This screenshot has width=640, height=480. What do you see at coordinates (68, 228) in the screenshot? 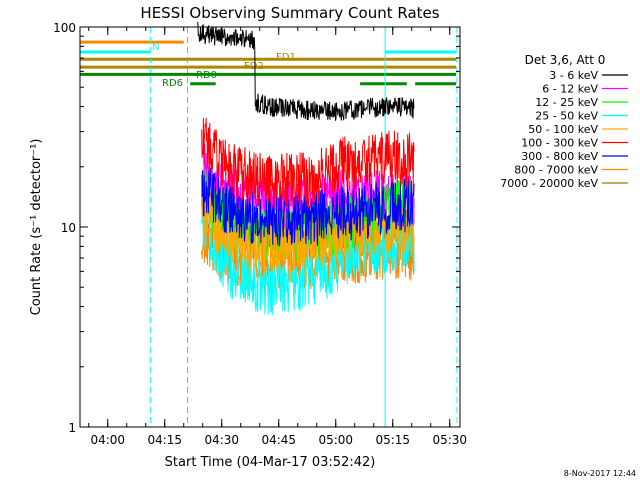
I see `y-tick-label-10: 10` at bounding box center [68, 228].